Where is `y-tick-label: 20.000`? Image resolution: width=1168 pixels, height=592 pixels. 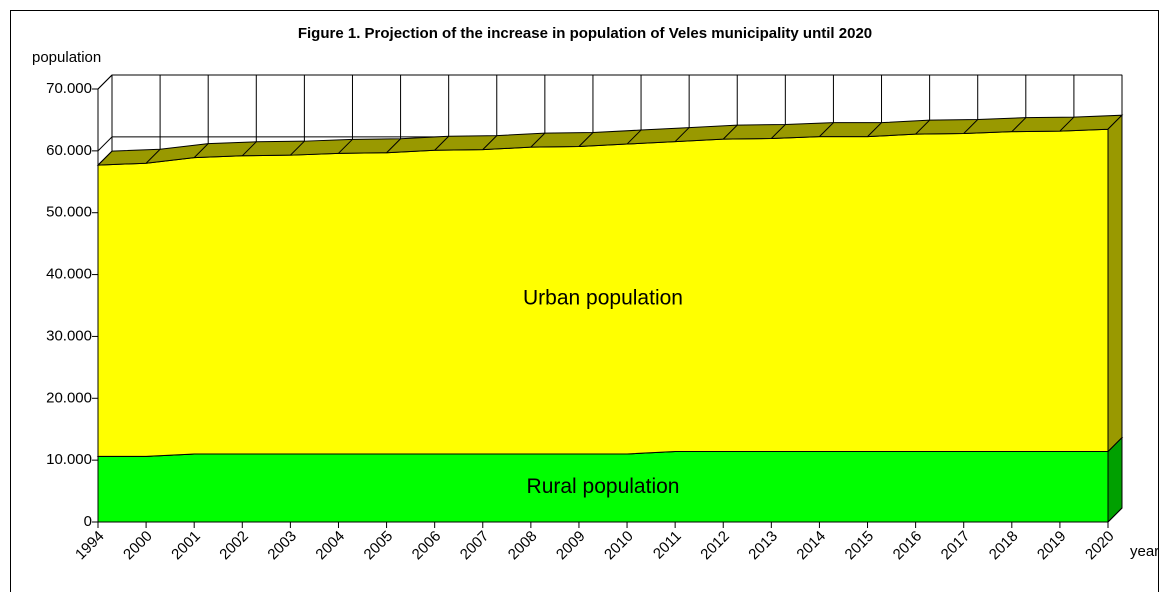 y-tick-label: 20.000 is located at coordinates (69, 397).